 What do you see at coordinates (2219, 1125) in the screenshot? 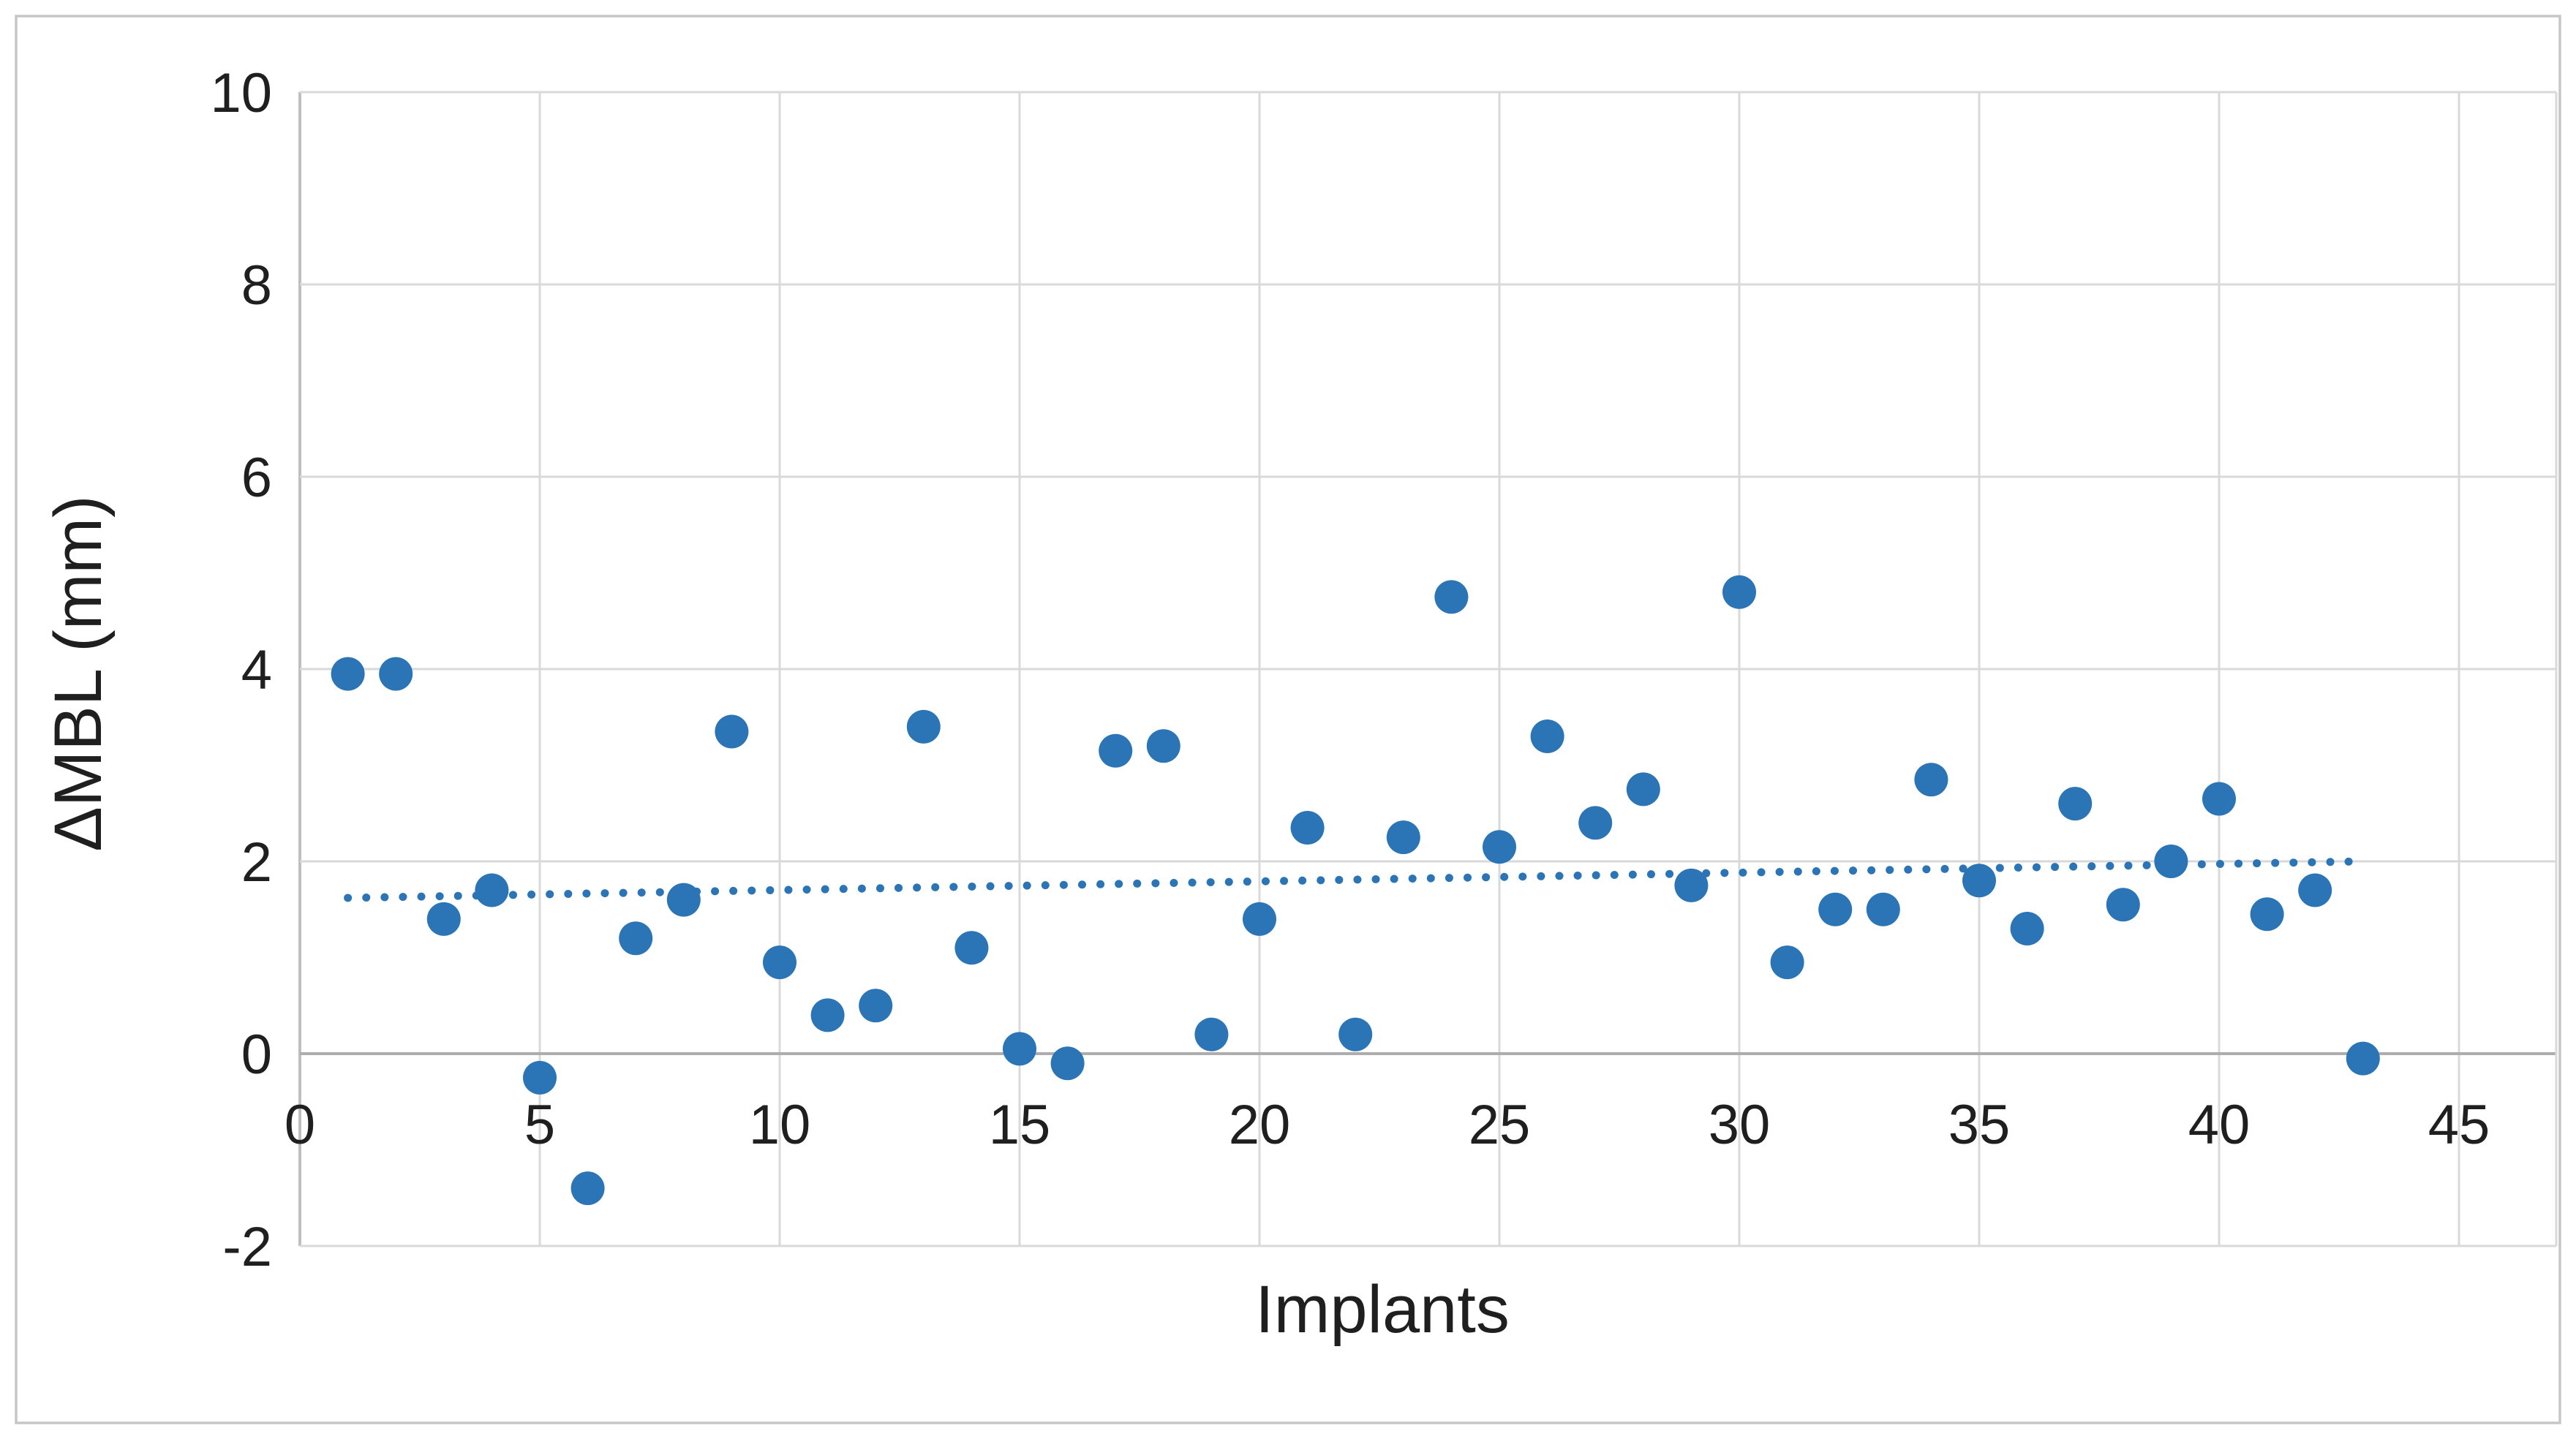
I see `x-tick-label: 40` at bounding box center [2219, 1125].